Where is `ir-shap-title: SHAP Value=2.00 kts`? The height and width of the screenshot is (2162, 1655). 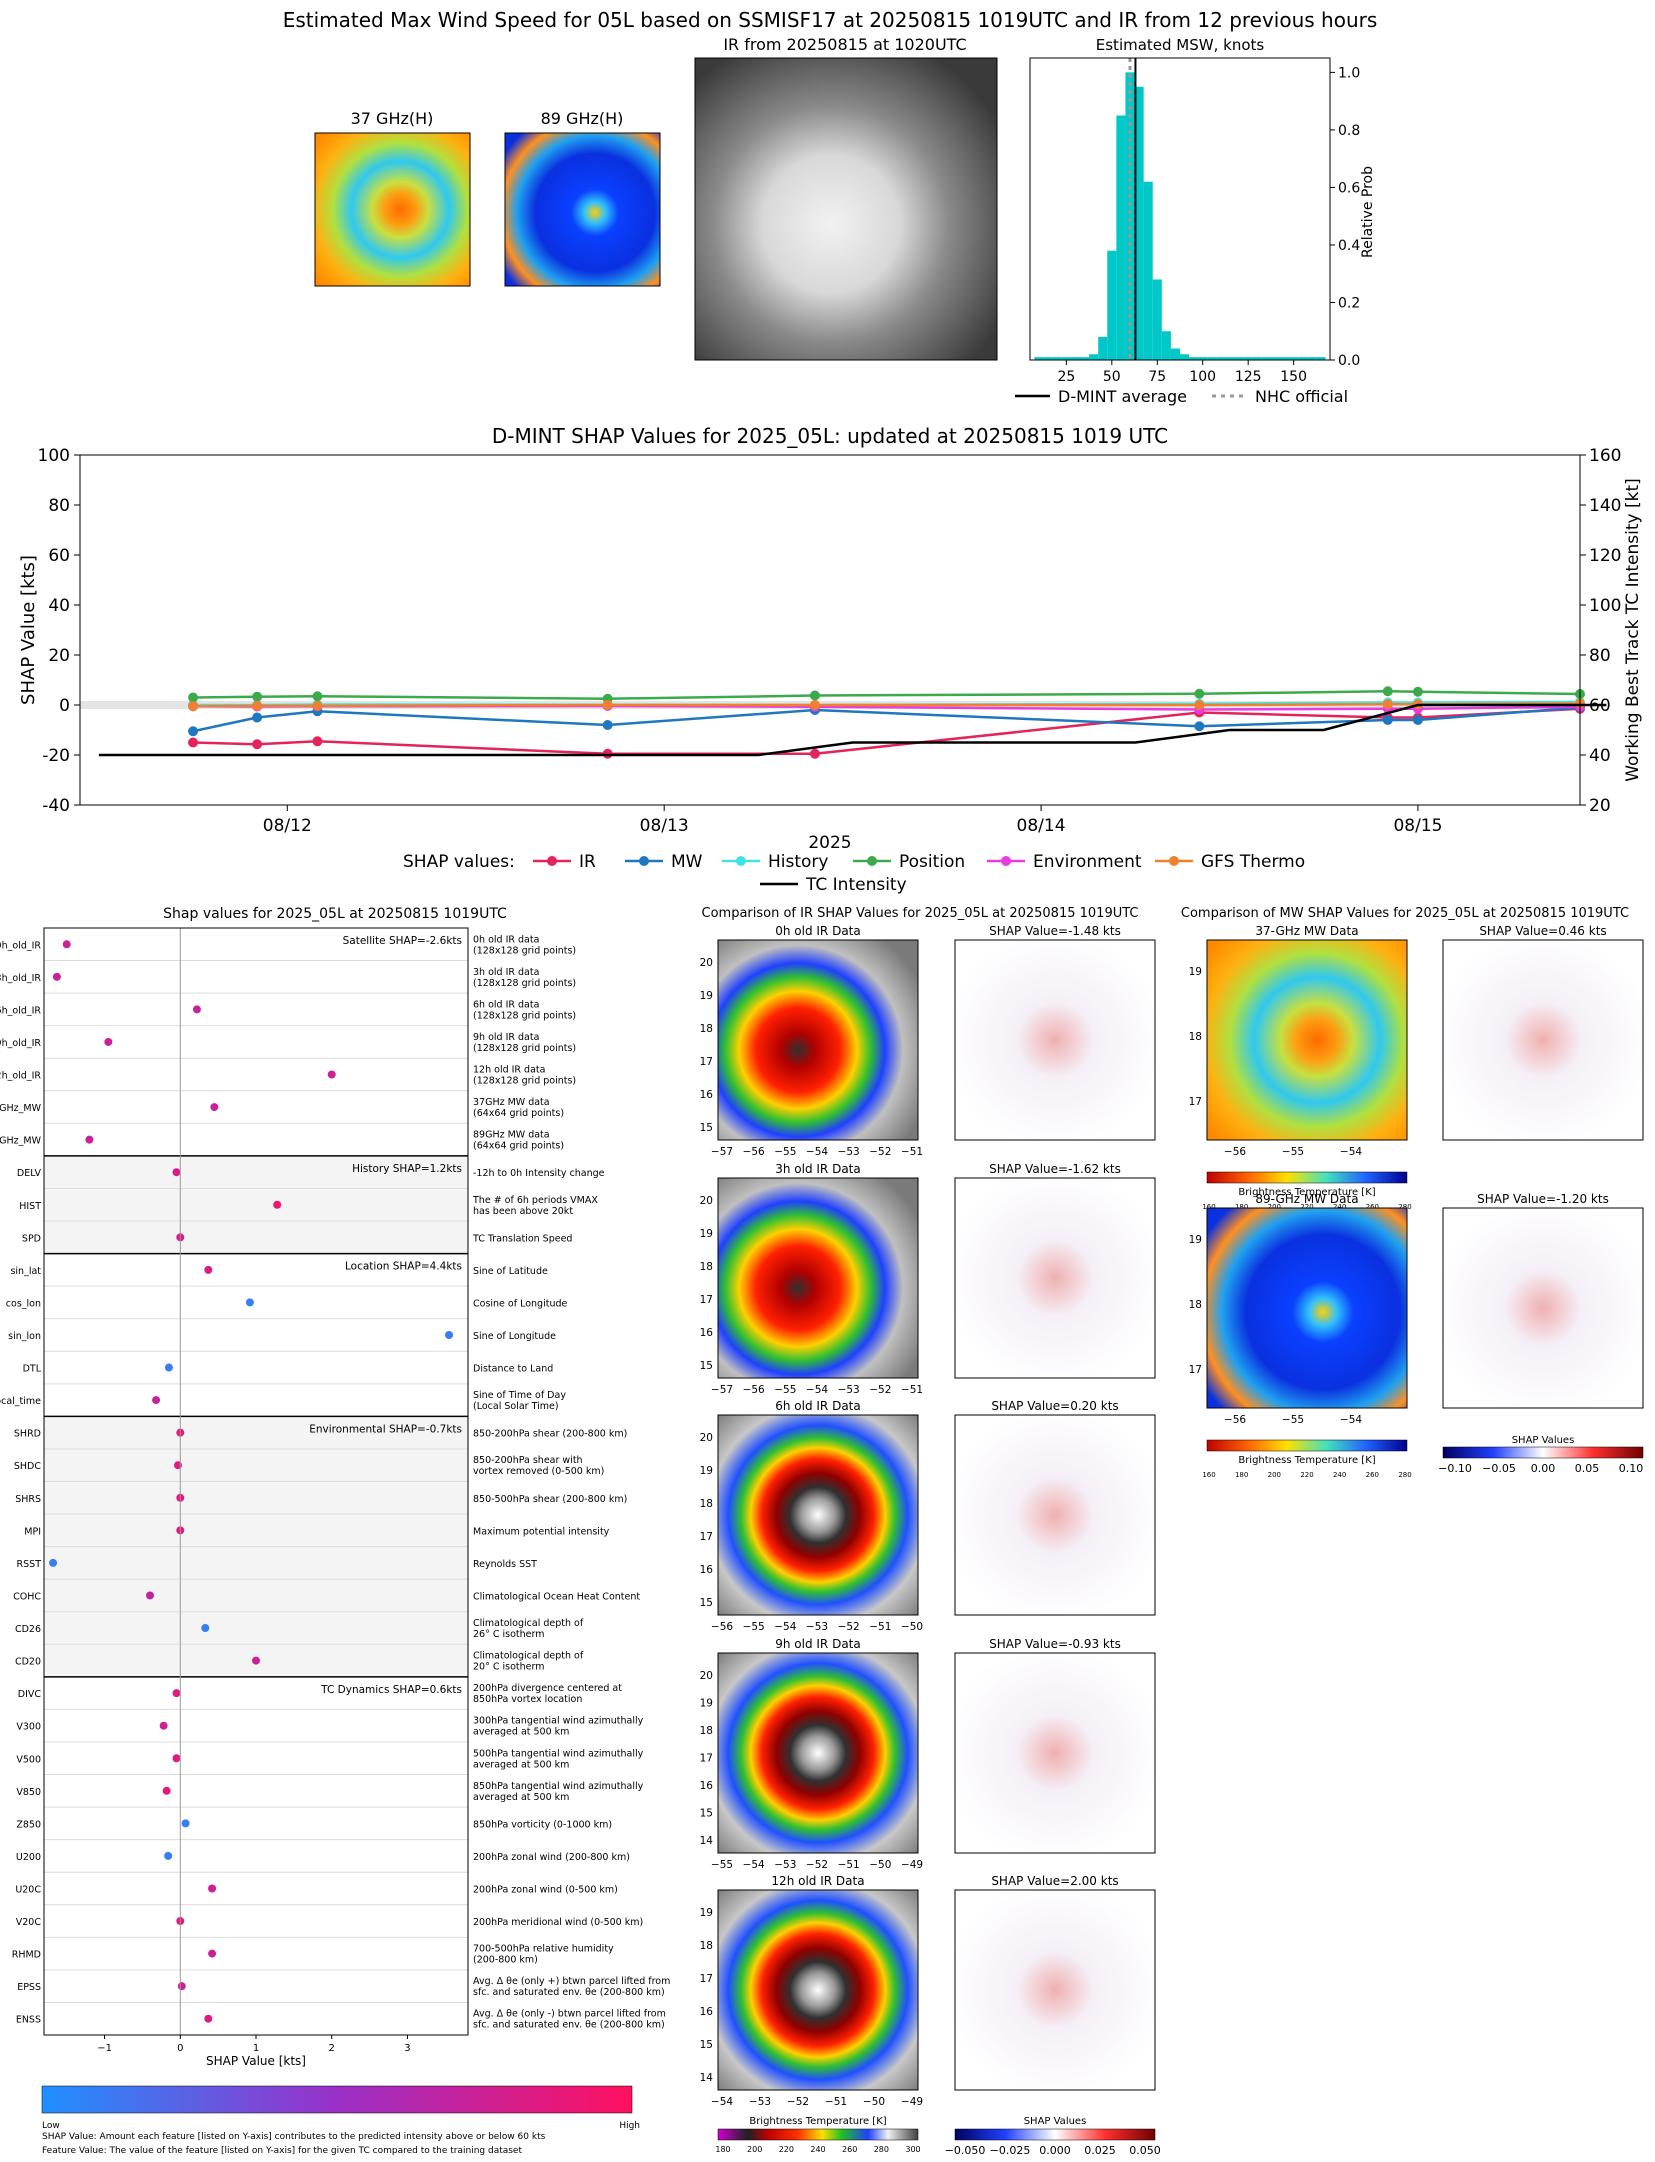
ir-shap-title: SHAP Value=2.00 kts is located at coordinates (1054, 1881).